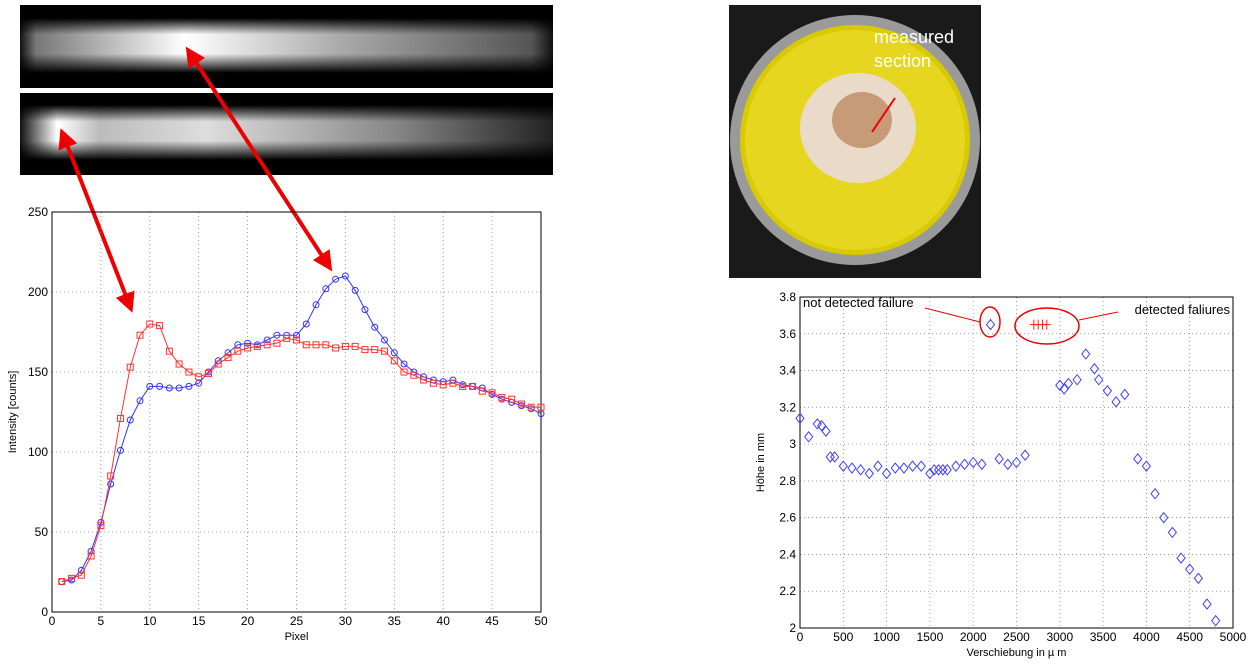 Image resolution: width=1260 pixels, height=672 pixels. Describe the element at coordinates (248, 621) in the screenshot. I see `x-tick-label: 20` at that location.